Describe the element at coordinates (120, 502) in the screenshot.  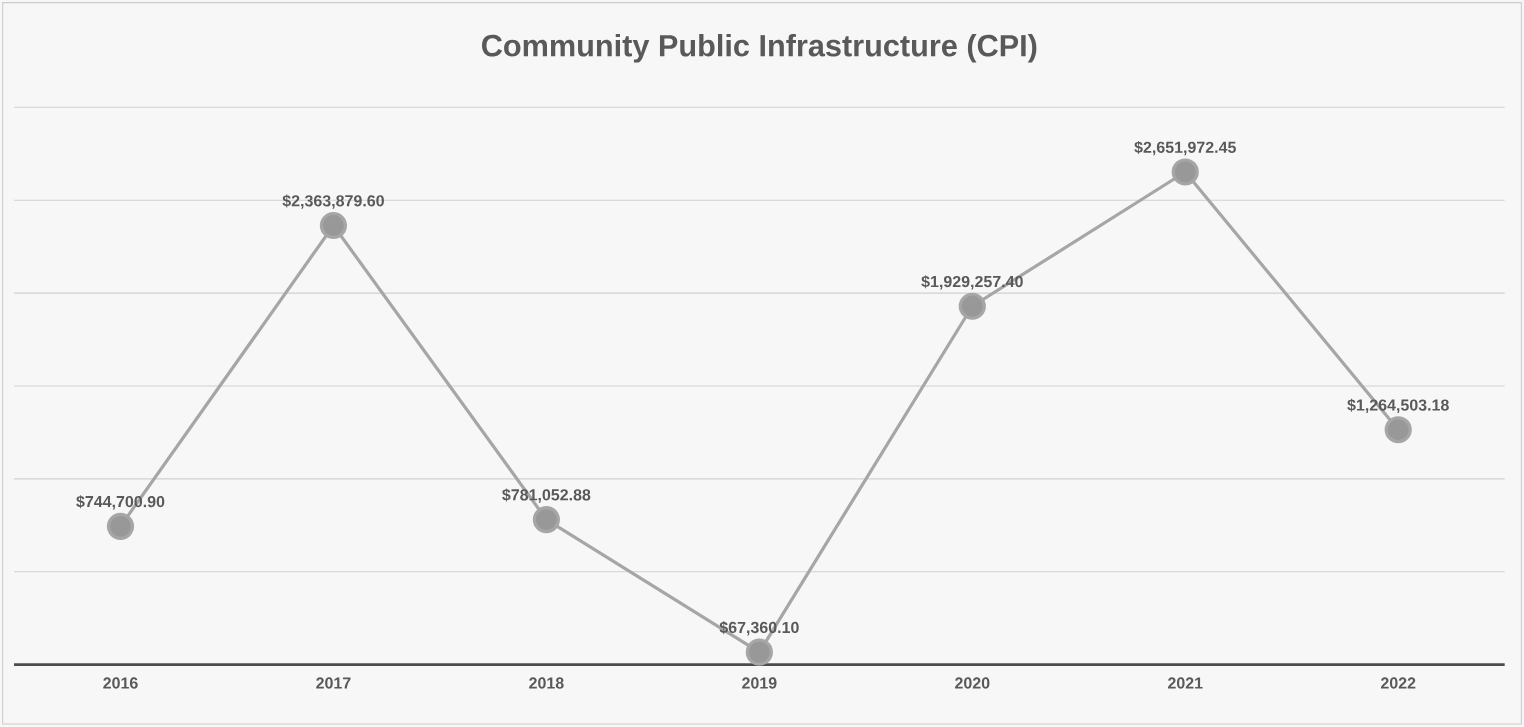
I see `data-label: $744,700.90` at that location.